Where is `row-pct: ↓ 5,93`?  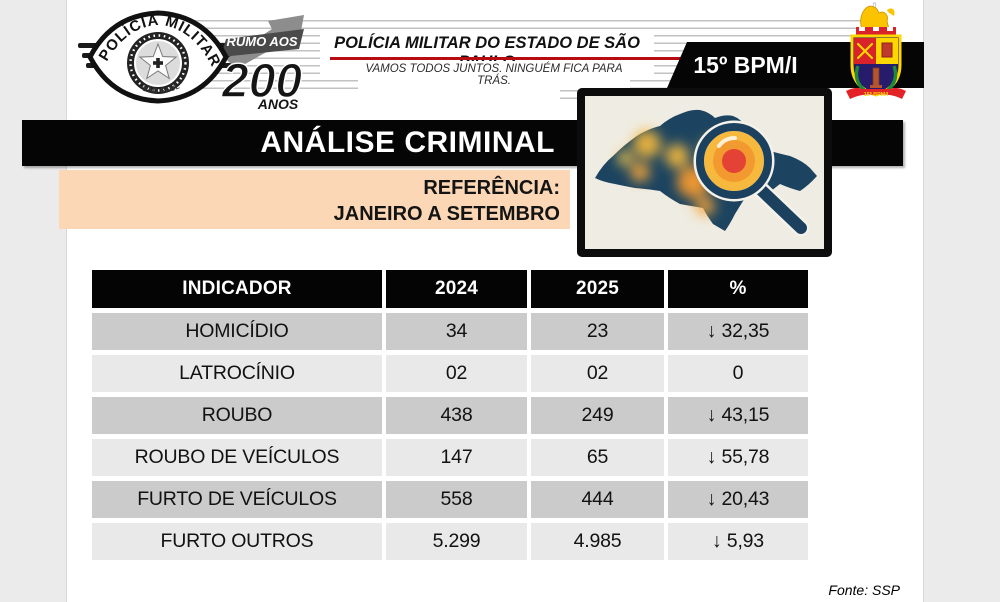 row-pct: ↓ 5,93 is located at coordinates (738, 541).